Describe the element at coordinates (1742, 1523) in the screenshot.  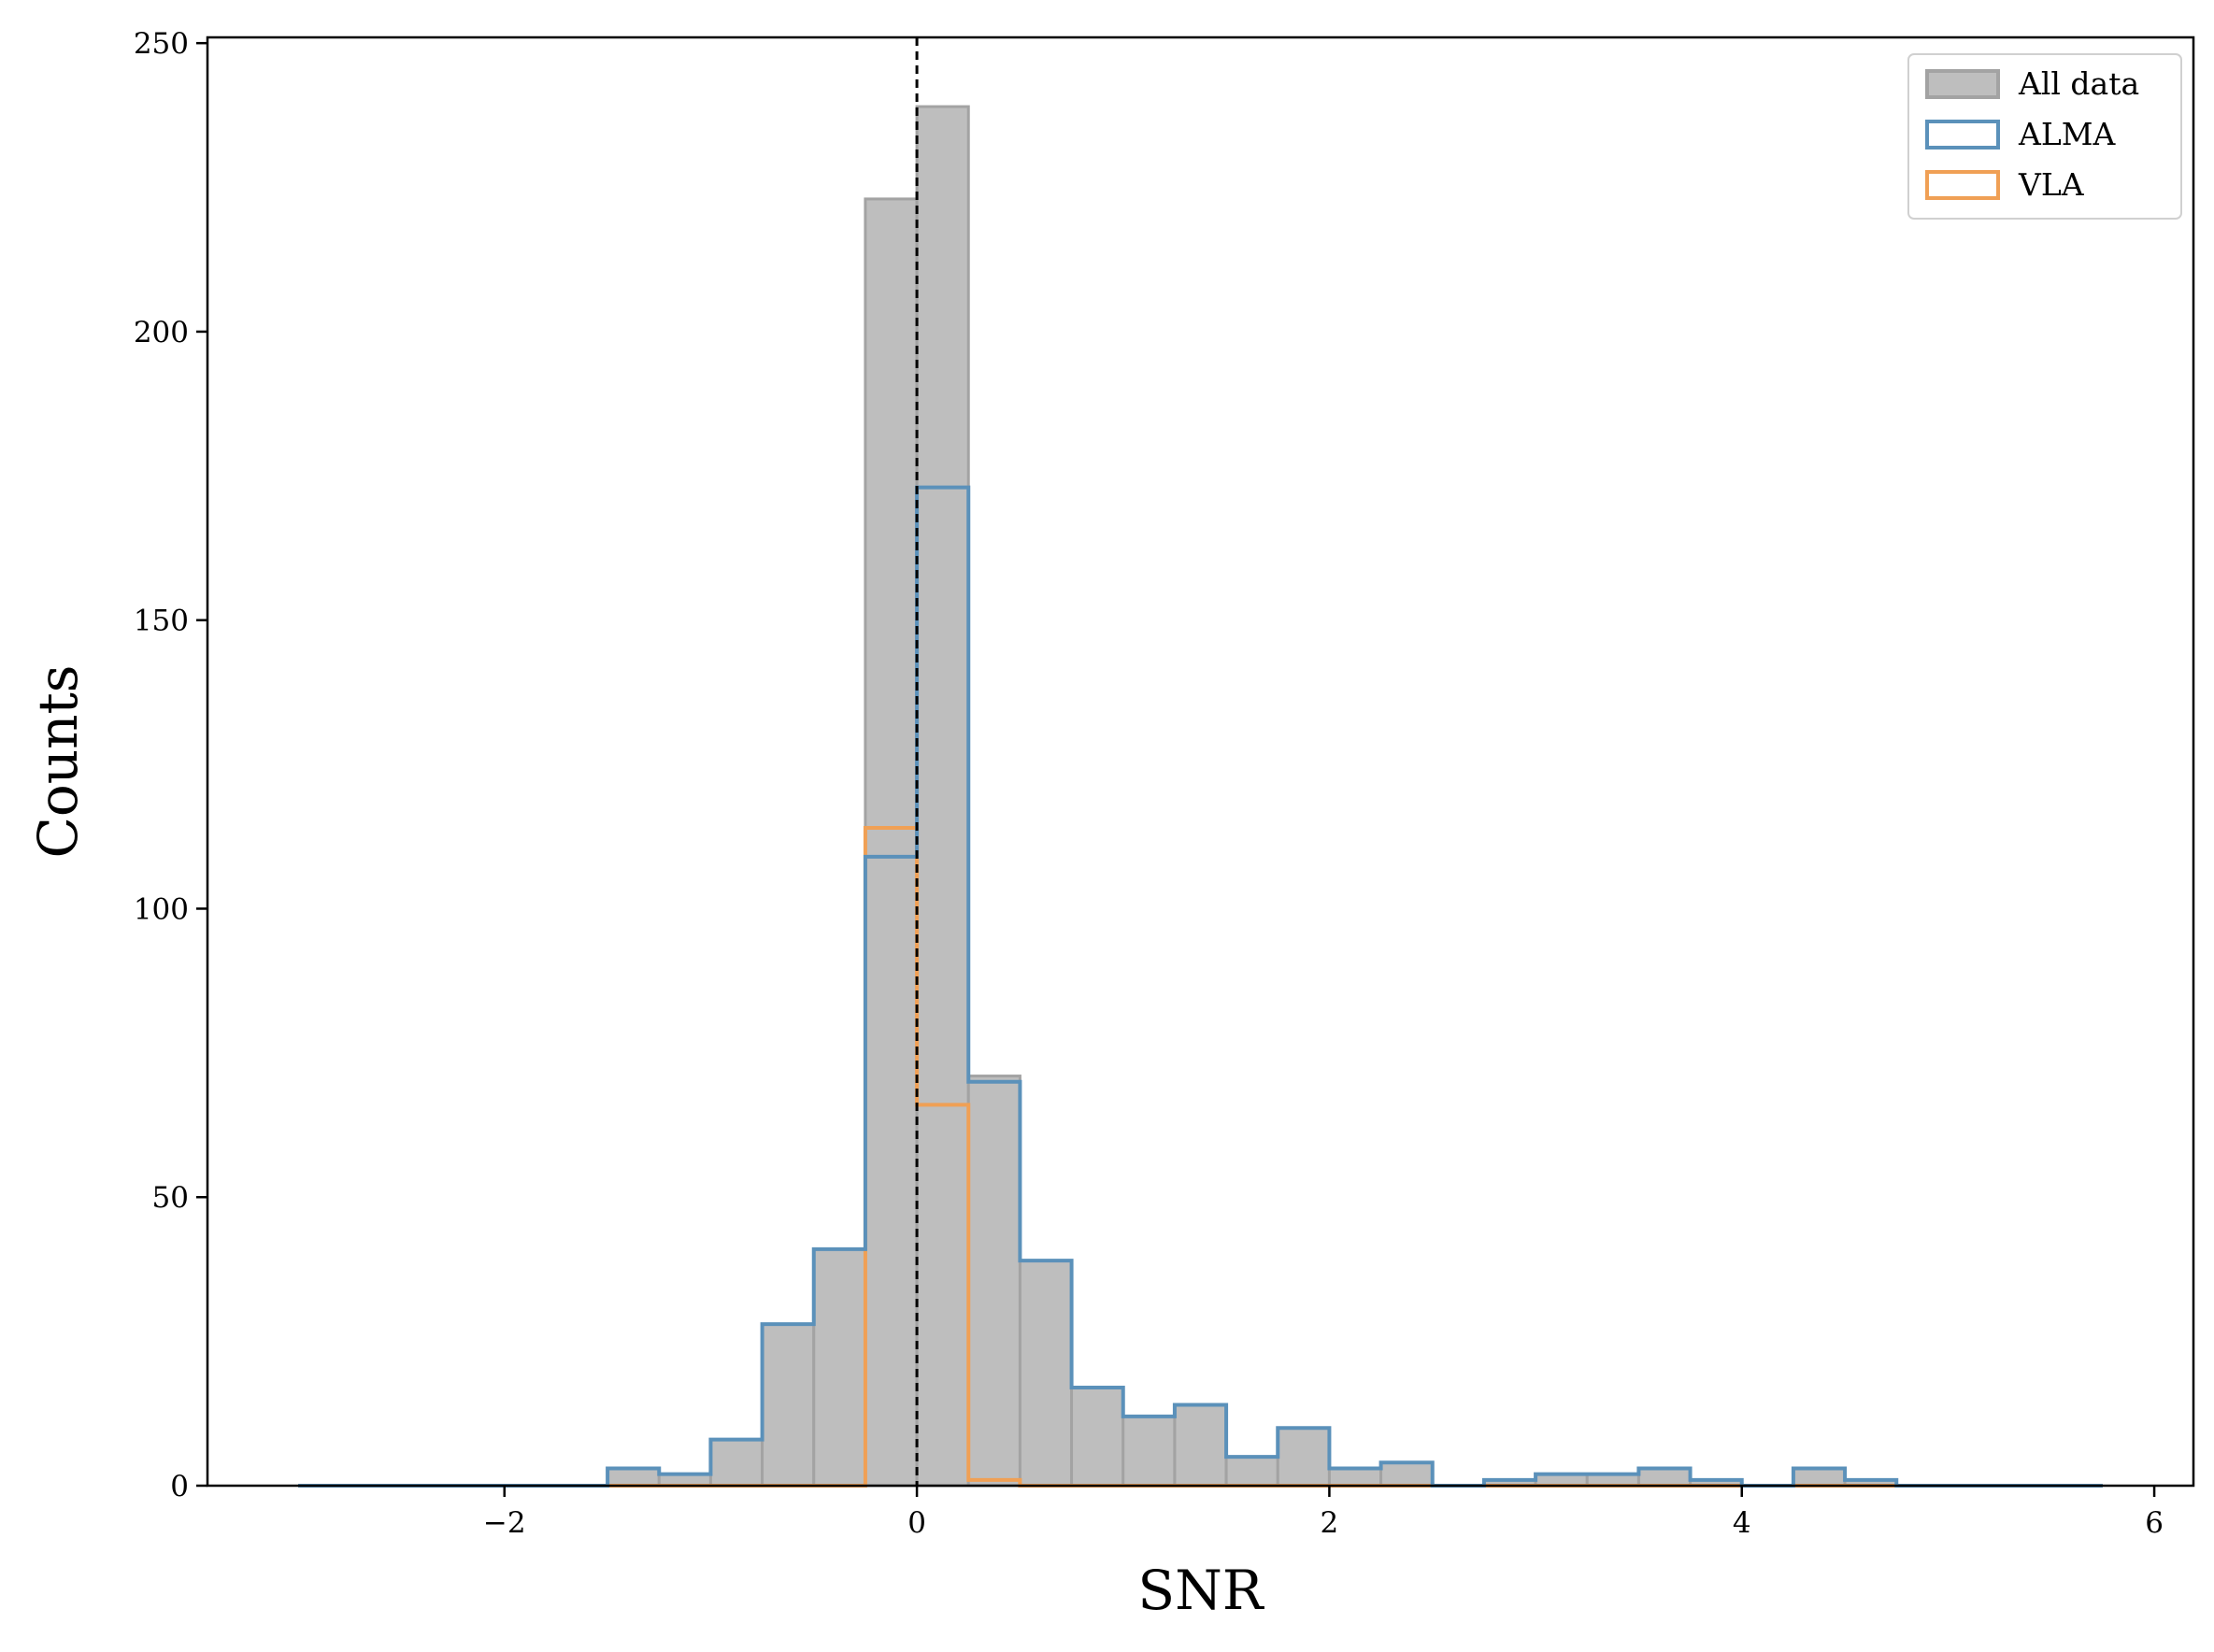
I see `x-tick-label: 4` at that location.